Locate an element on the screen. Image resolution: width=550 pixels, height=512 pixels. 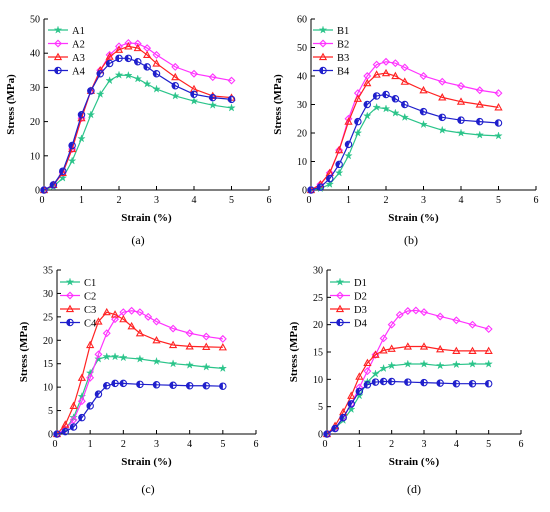
legend-label: C2 is located at coordinates (90, 296).